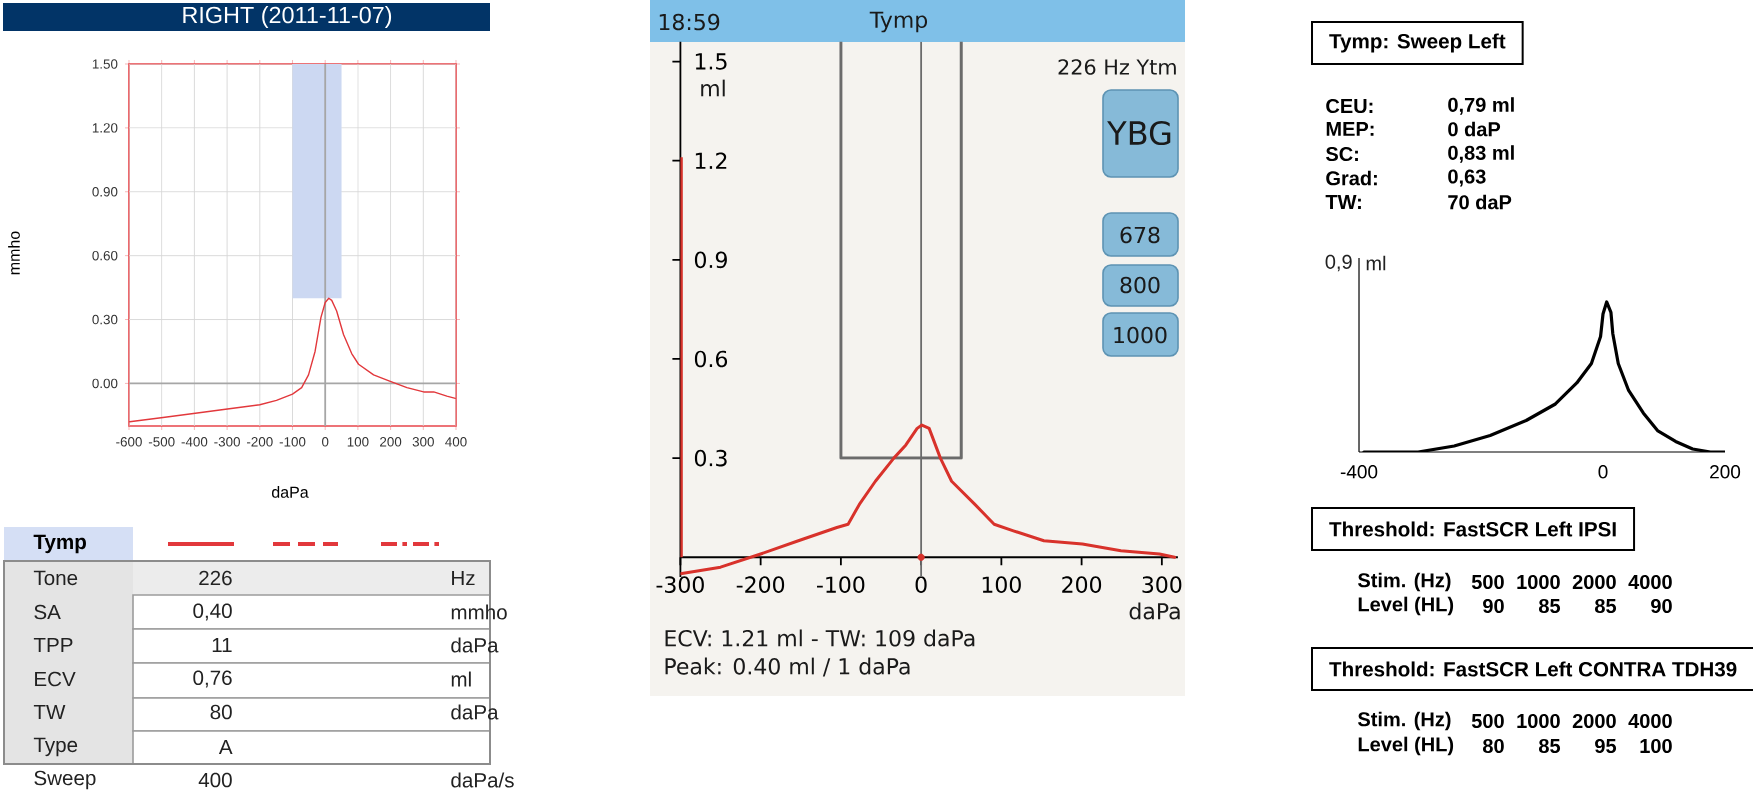  What do you see at coordinates (711, 160) in the screenshot?
I see `y-tick-label: 1.2` at bounding box center [711, 160].